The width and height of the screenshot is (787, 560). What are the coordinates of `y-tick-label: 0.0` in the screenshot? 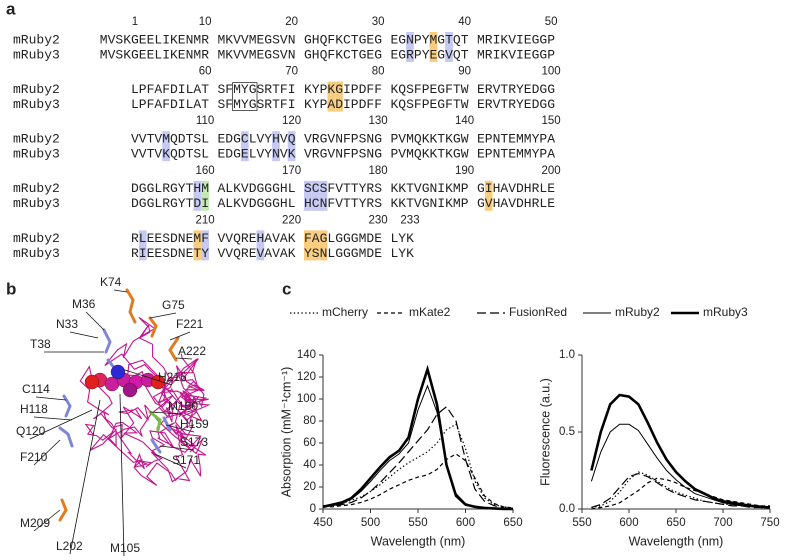 It's located at (567, 509).